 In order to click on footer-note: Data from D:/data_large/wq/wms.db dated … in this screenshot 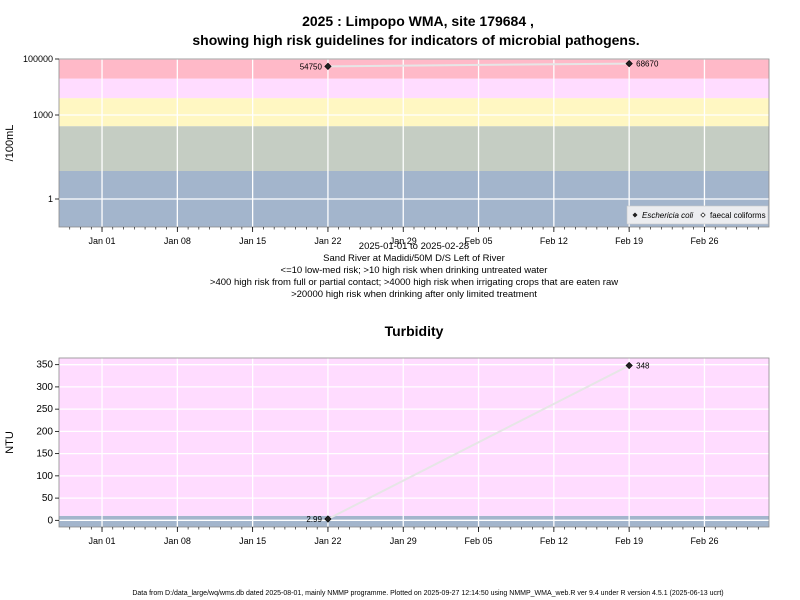, I will do `click(427, 593)`.